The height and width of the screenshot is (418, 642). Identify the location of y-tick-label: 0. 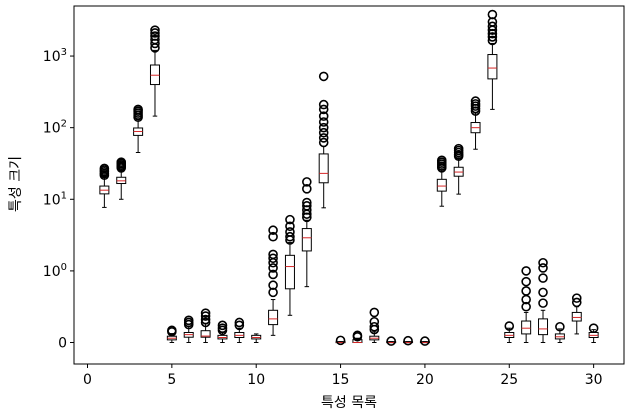
(62, 344).